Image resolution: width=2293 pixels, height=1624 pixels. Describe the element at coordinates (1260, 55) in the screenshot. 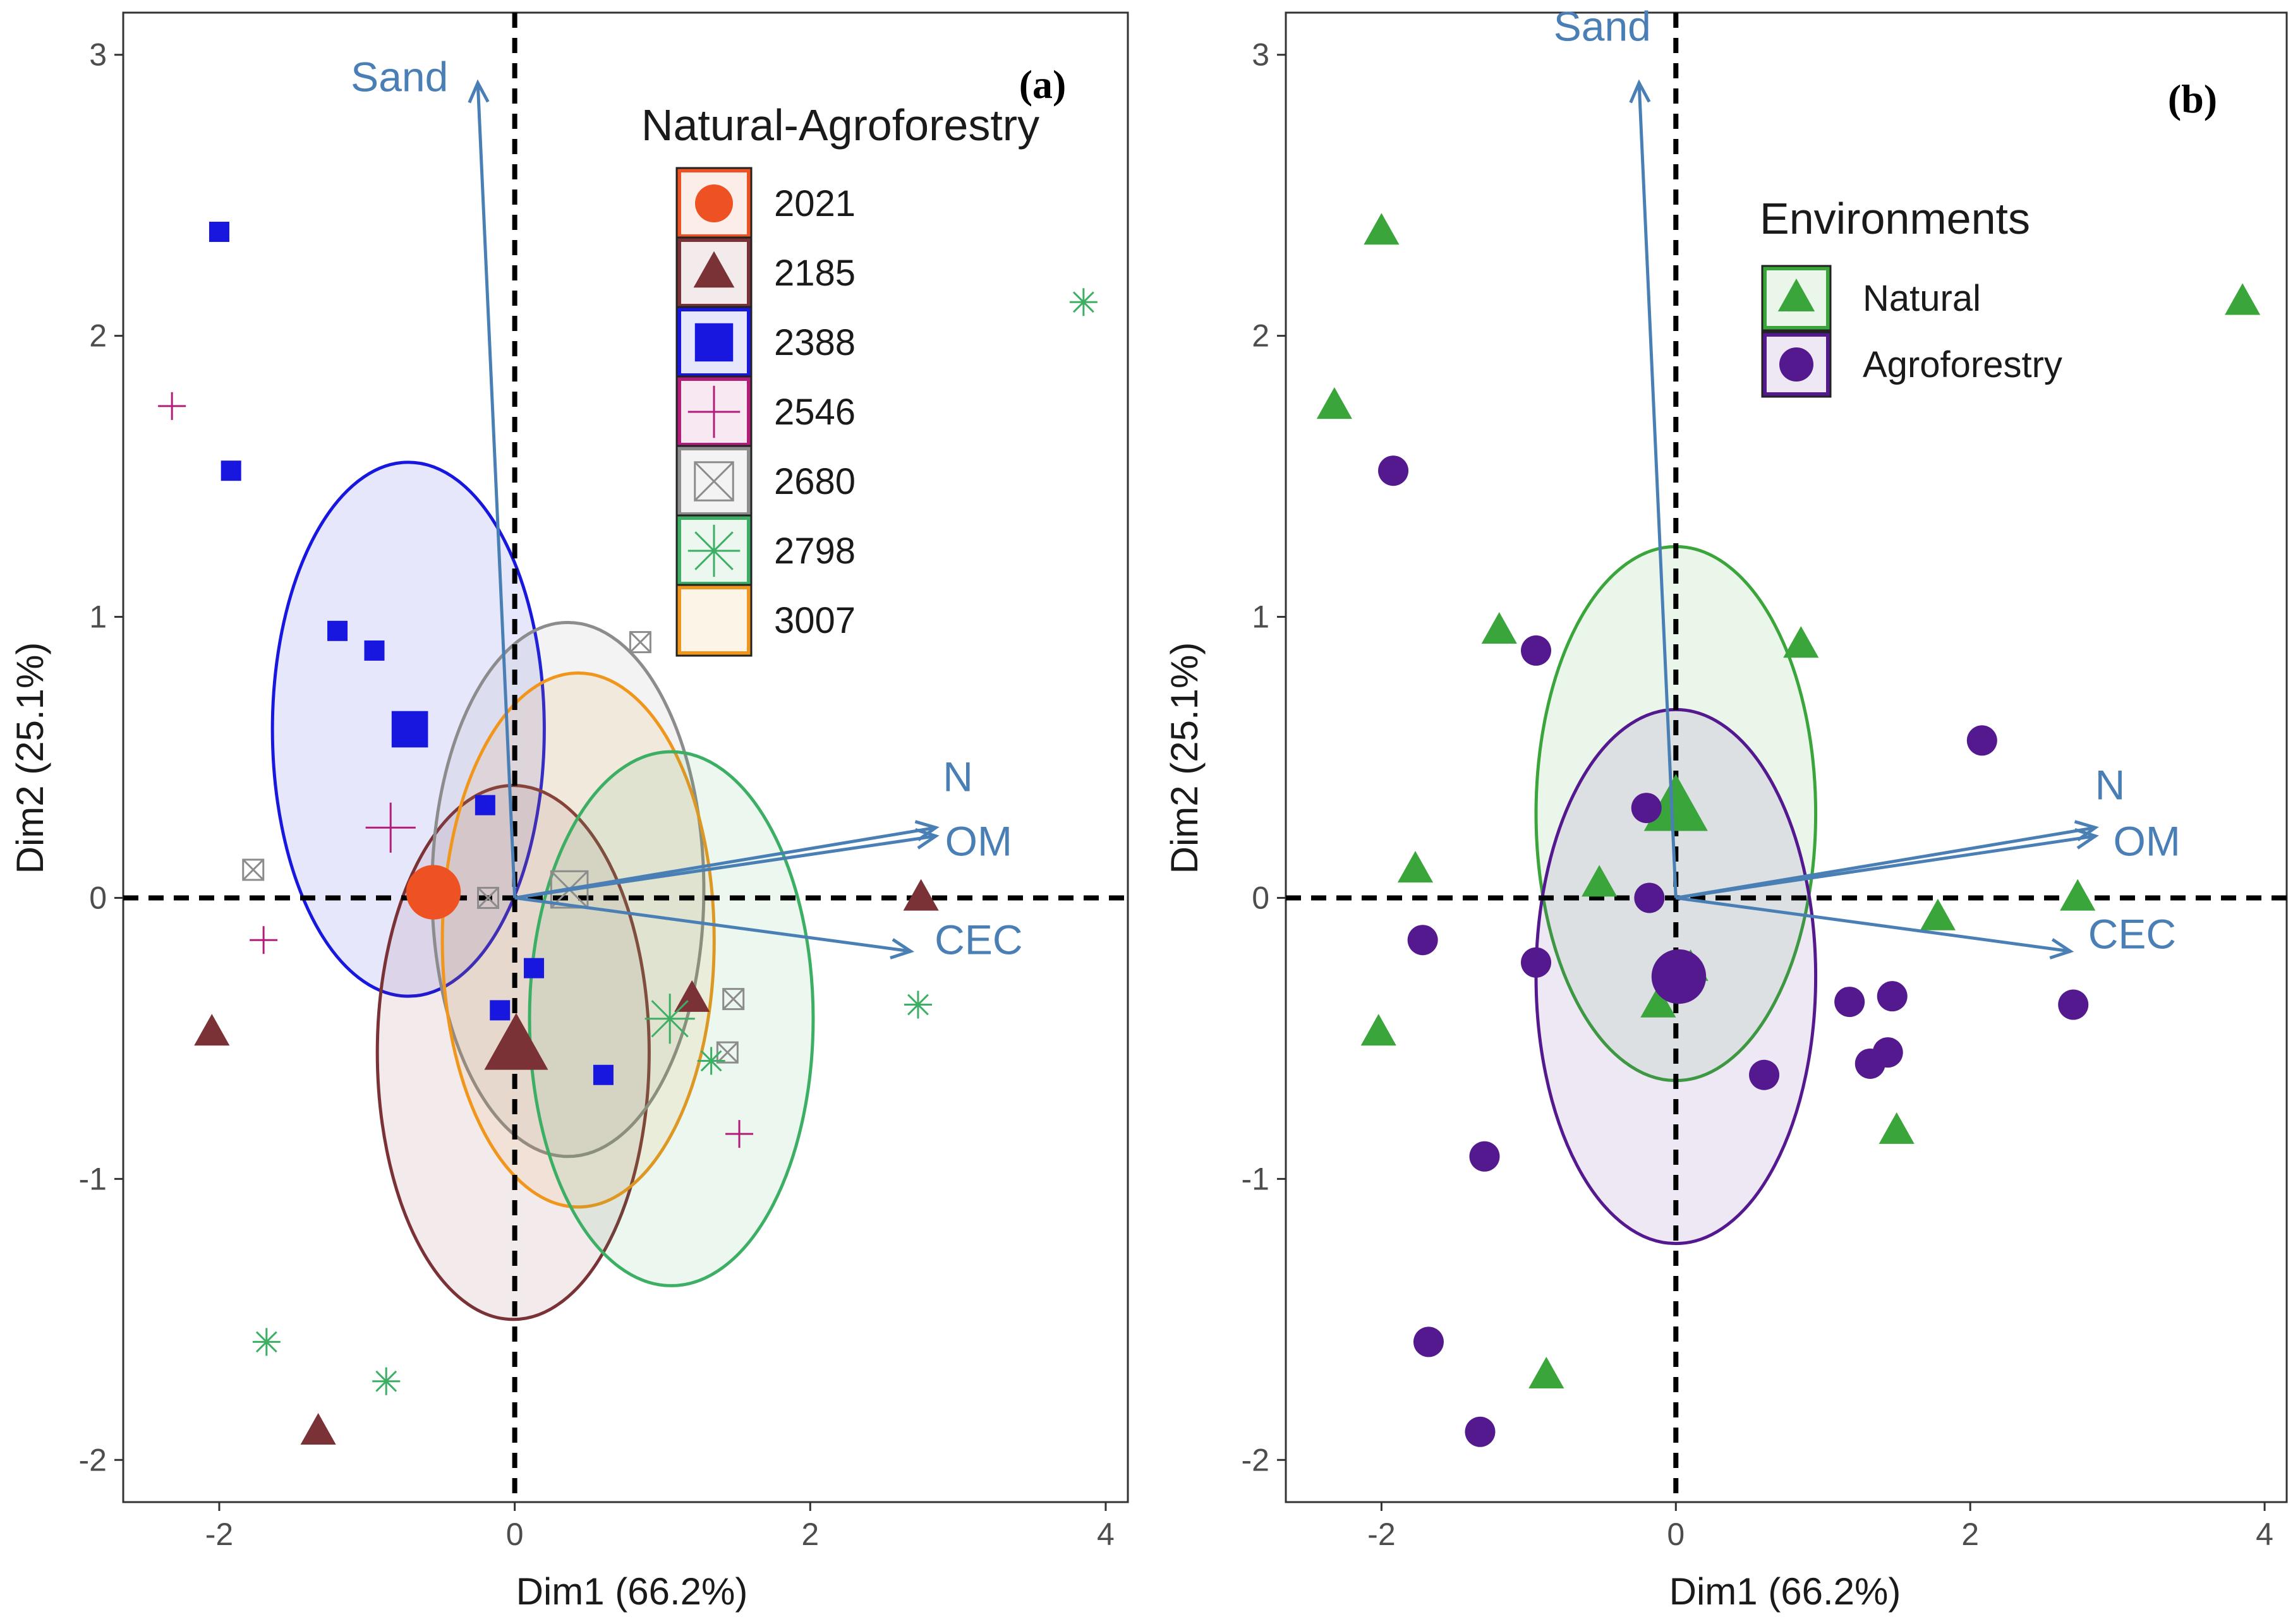

I see `panel-b-y-tick-label: 3` at that location.